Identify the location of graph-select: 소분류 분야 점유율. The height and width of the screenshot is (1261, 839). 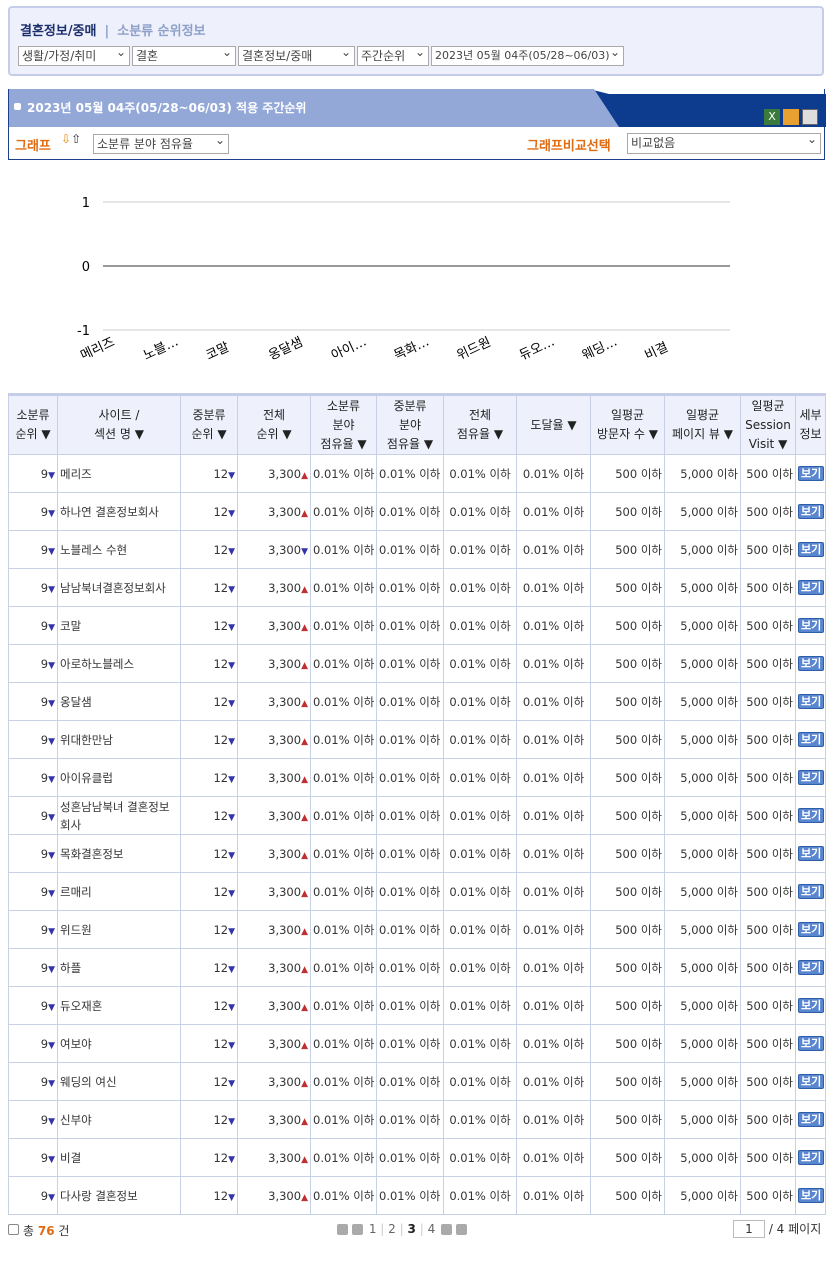
(161, 144).